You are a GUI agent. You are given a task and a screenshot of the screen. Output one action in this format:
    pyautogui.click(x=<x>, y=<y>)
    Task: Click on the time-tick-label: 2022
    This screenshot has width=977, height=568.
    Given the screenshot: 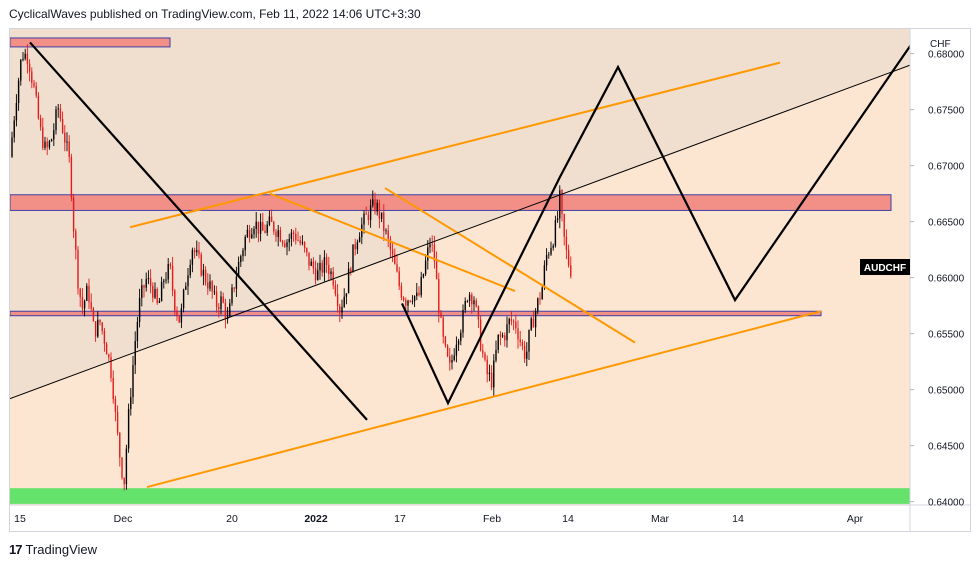 What is the action you would take?
    pyautogui.click(x=316, y=519)
    